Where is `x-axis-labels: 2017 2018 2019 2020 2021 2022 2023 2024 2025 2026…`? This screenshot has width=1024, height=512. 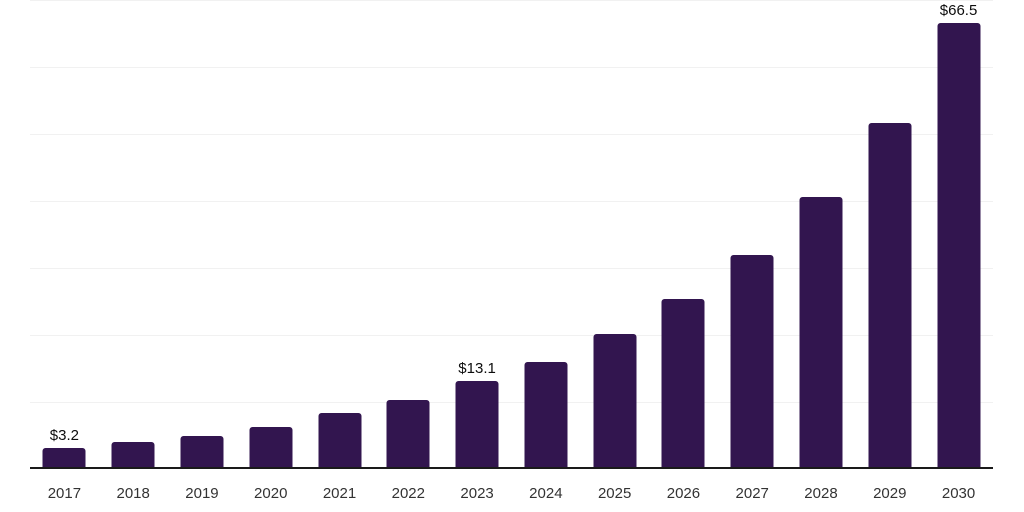 x-axis-labels: 2017 2018 2019 2020 2021 2022 2023 2024 2025 2026… is located at coordinates (511, 490).